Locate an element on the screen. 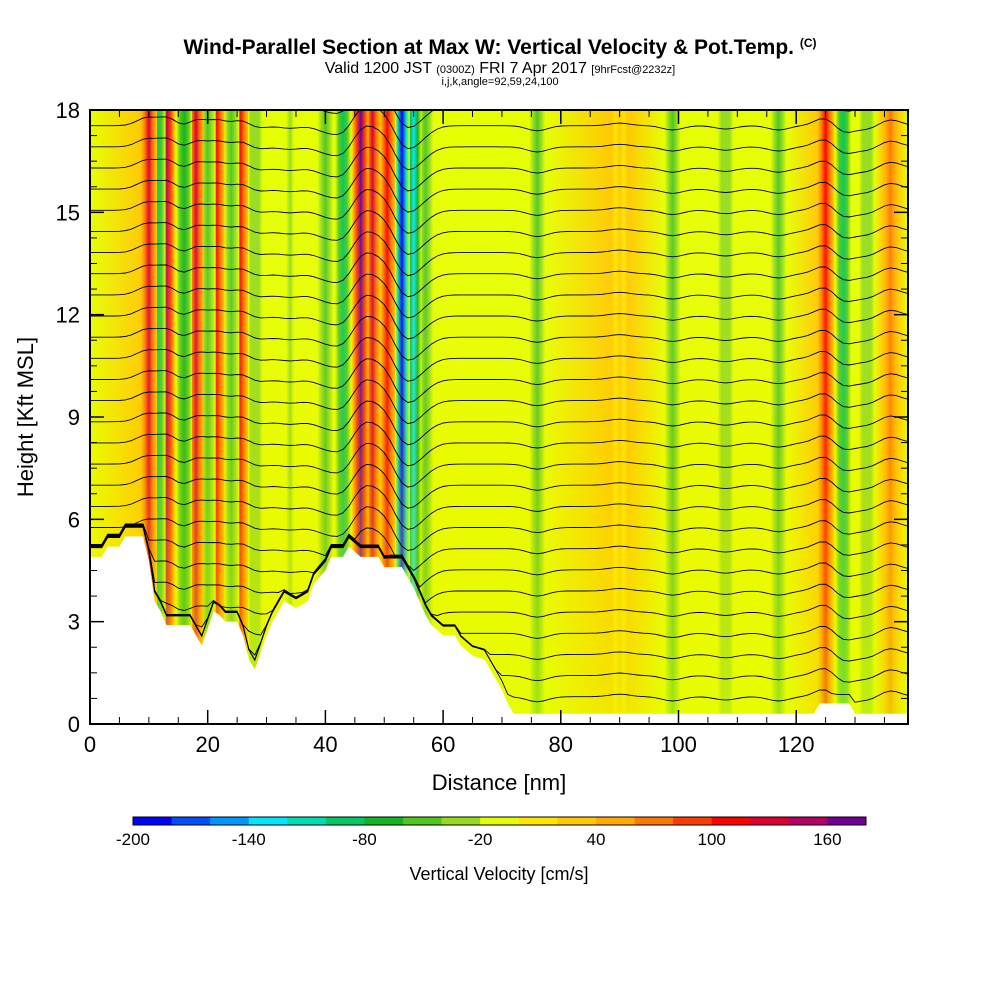  x-tick-label: 60 is located at coordinates (443, 744).